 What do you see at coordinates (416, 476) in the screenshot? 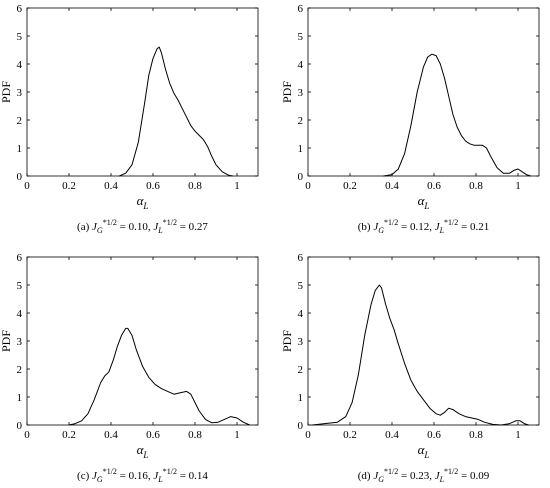
I see `caption-part: = 0.23,` at bounding box center [416, 476].